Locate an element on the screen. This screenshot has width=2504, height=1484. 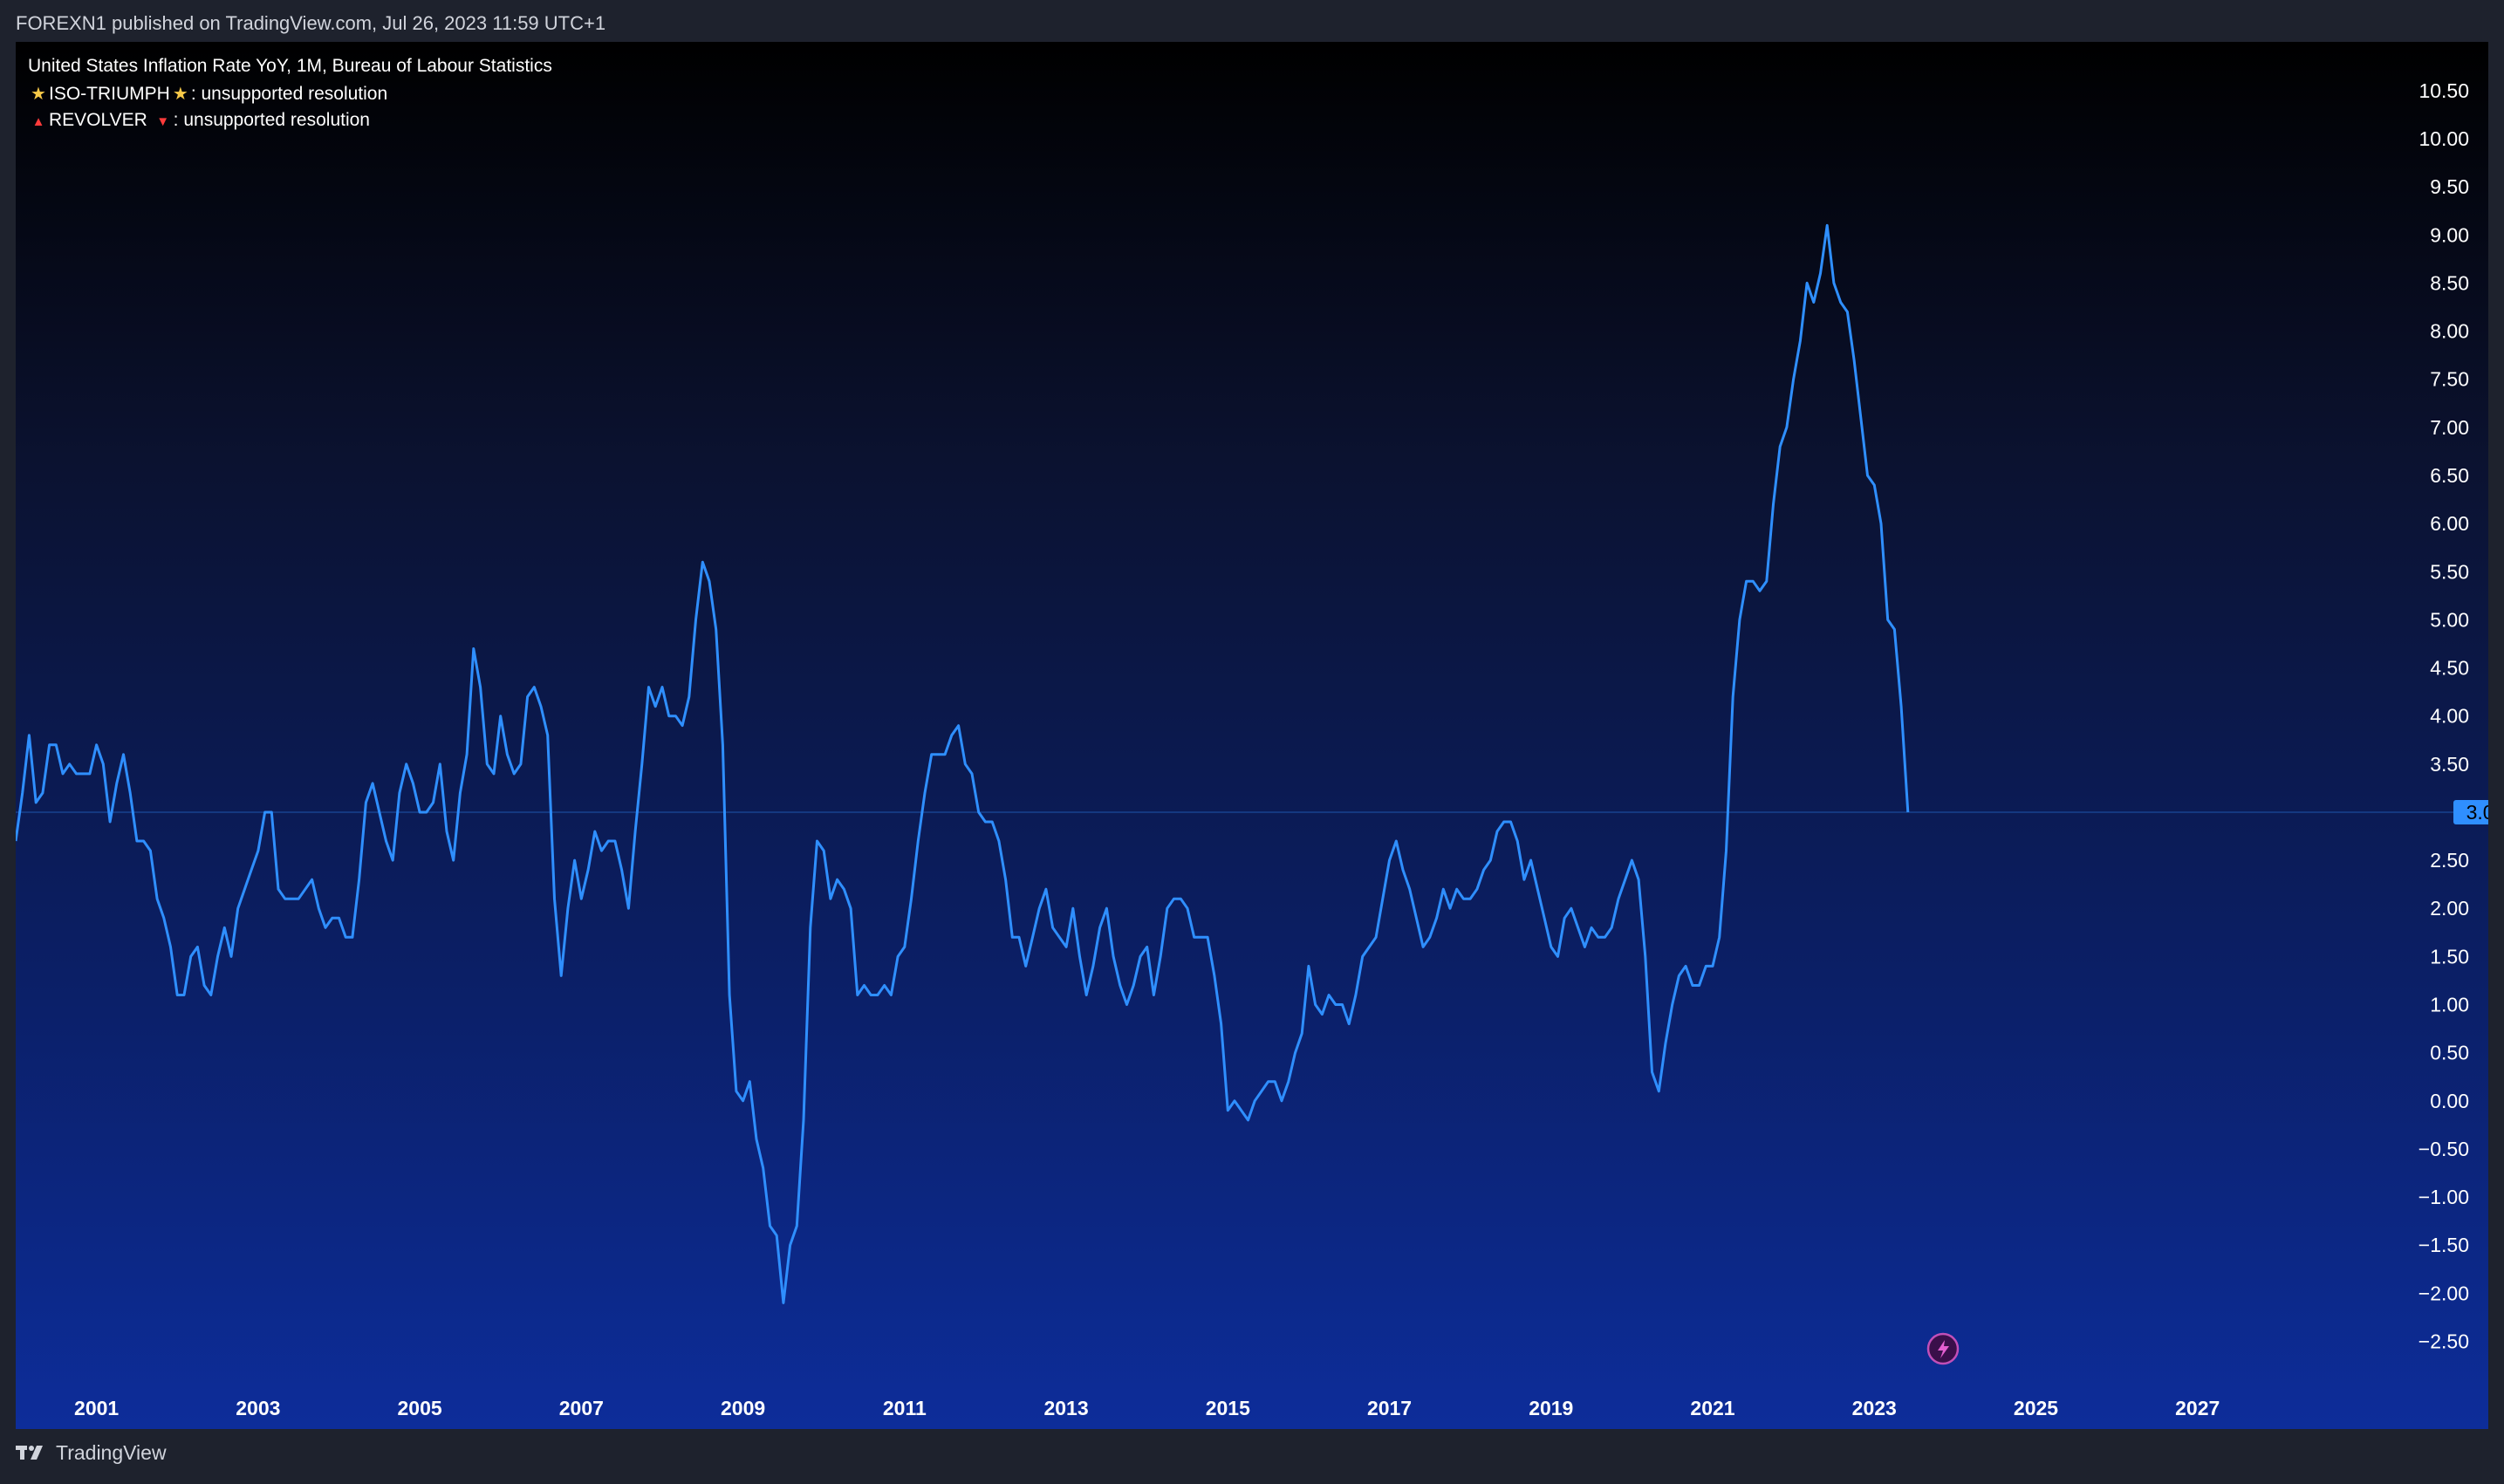
x-tick-label: 2015 is located at coordinates (1228, 1408).